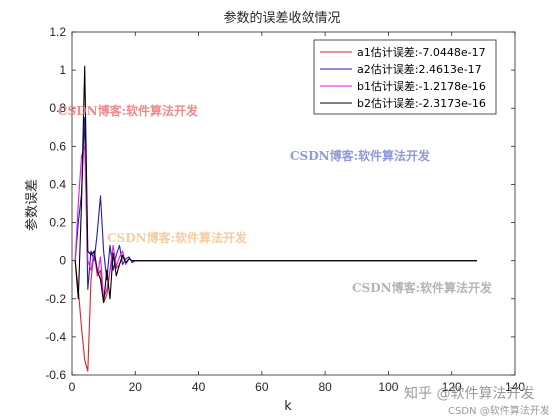 The width and height of the screenshot is (560, 420). What do you see at coordinates (57, 108) in the screenshot?
I see `y-tick-label: 0.8` at bounding box center [57, 108].